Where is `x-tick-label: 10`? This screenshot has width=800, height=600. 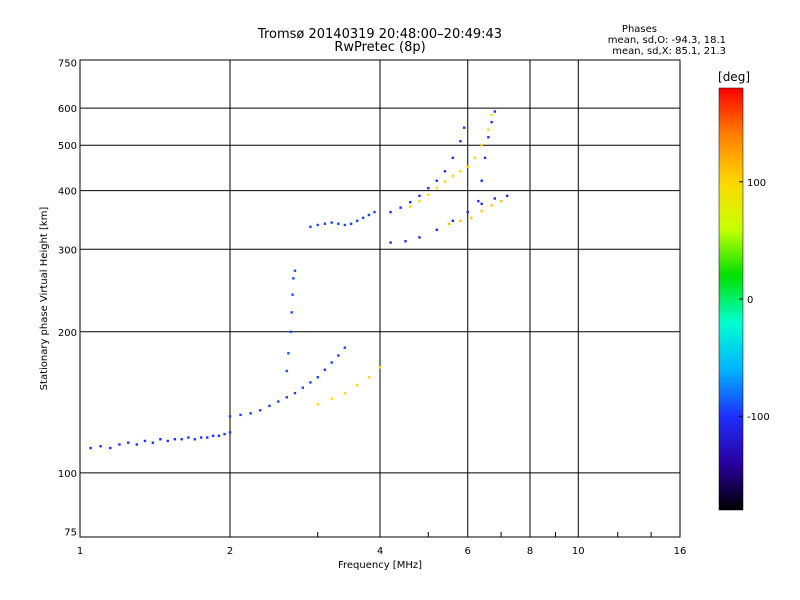
x-tick-label: 10 is located at coordinates (578, 551).